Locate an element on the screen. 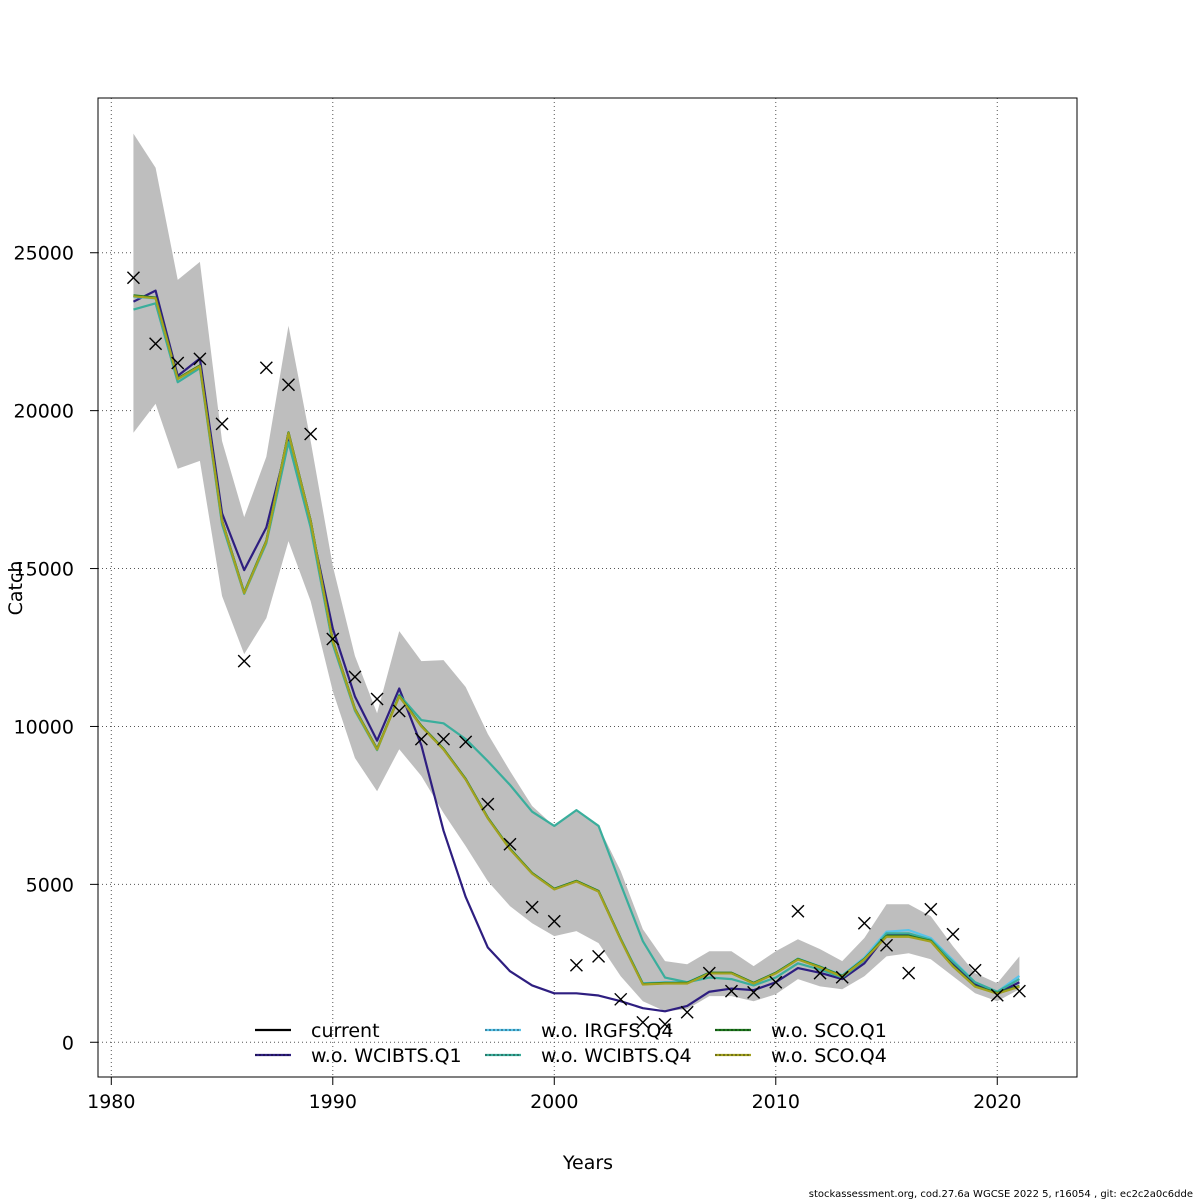 The width and height of the screenshot is (1200, 1200). x-tick-label: 1980 is located at coordinates (111, 1102).